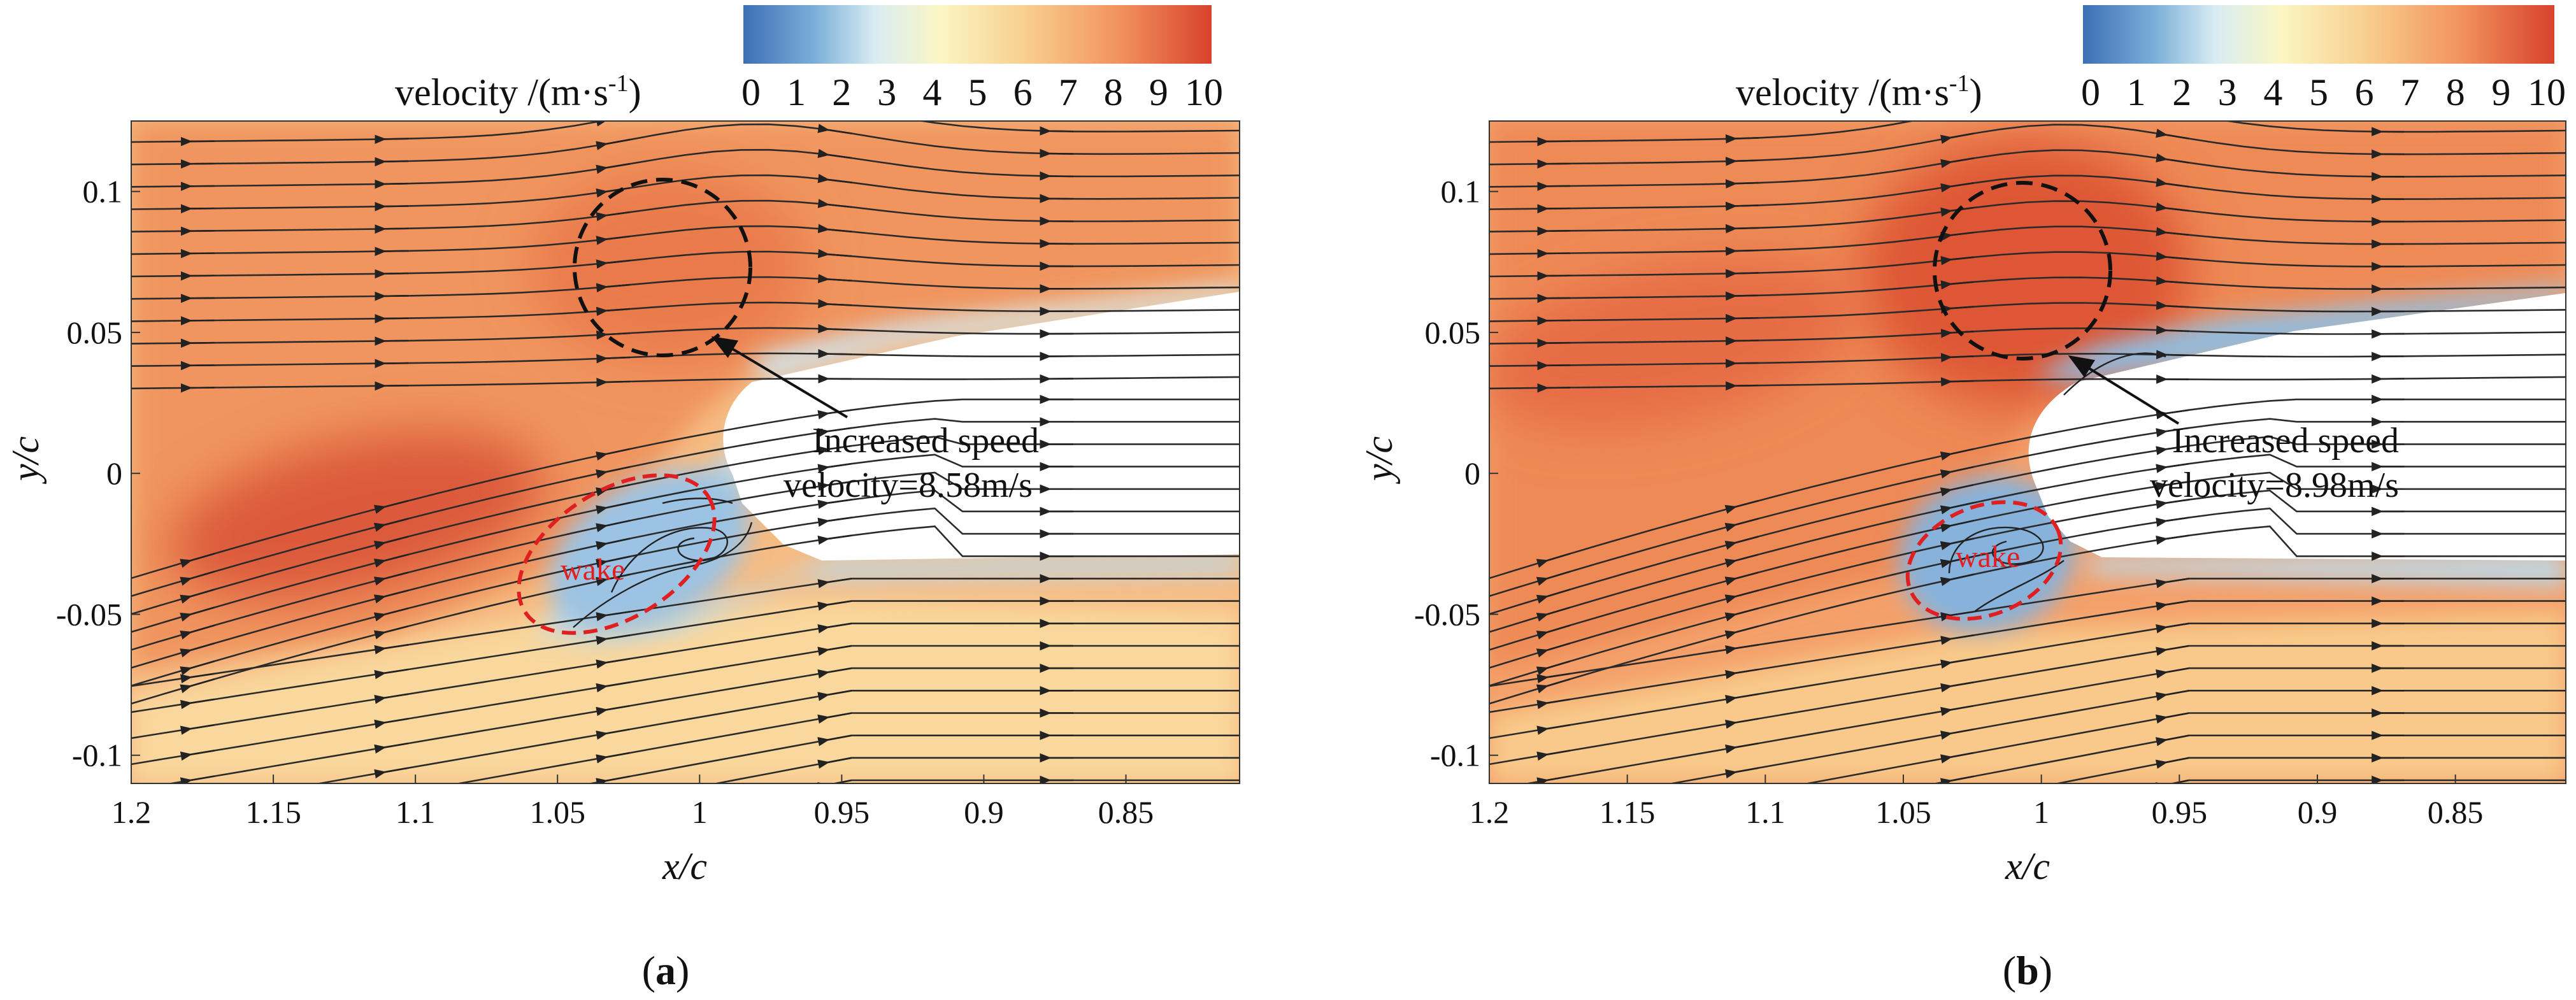 This screenshot has width=2576, height=1000. Describe the element at coordinates (685, 866) in the screenshot. I see `panel-a-xlabel: x/c` at that location.